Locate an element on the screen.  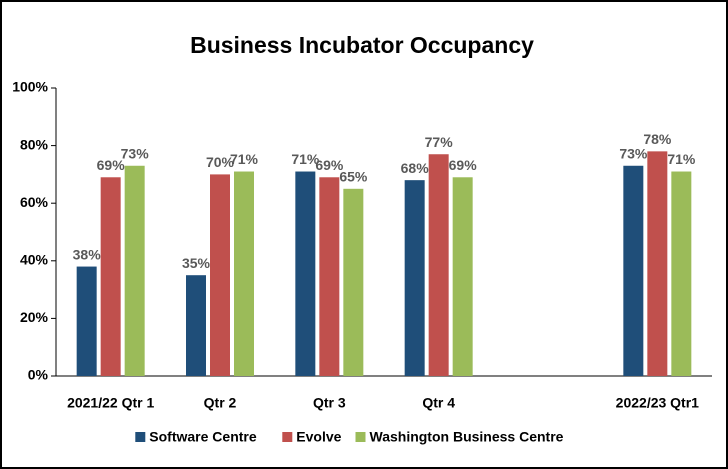
y-tick-label: 60% is located at coordinates (34, 202).